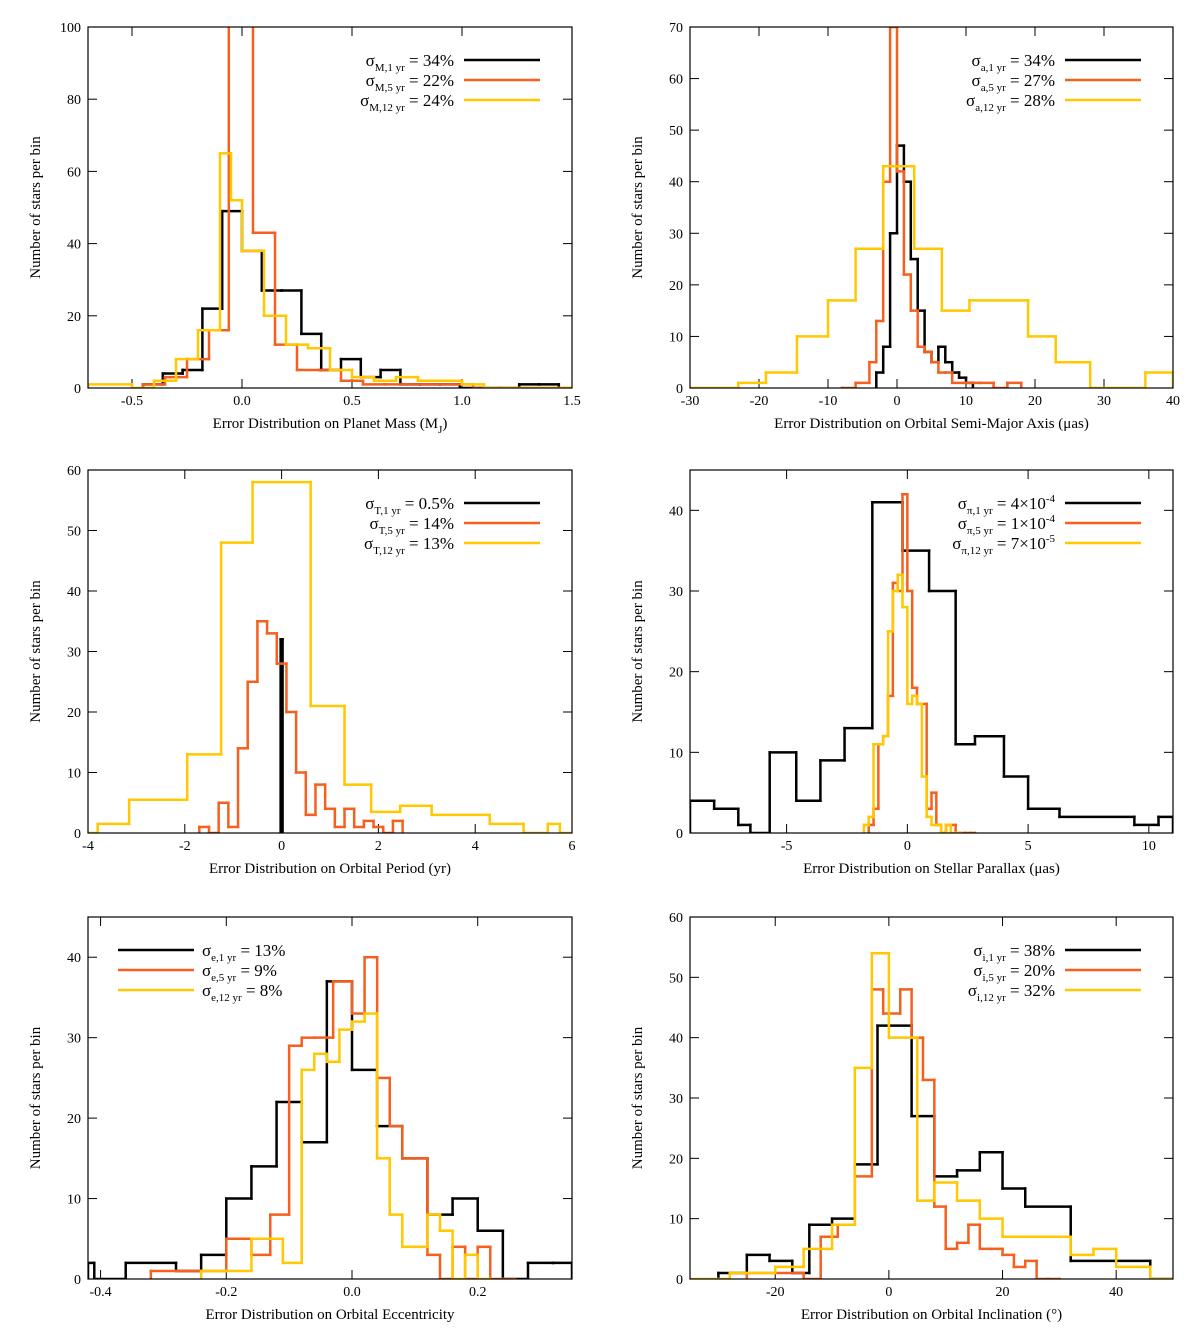  Describe the element at coordinates (390, 88) in the screenshot. I see `subscript: M,5 yr` at that location.